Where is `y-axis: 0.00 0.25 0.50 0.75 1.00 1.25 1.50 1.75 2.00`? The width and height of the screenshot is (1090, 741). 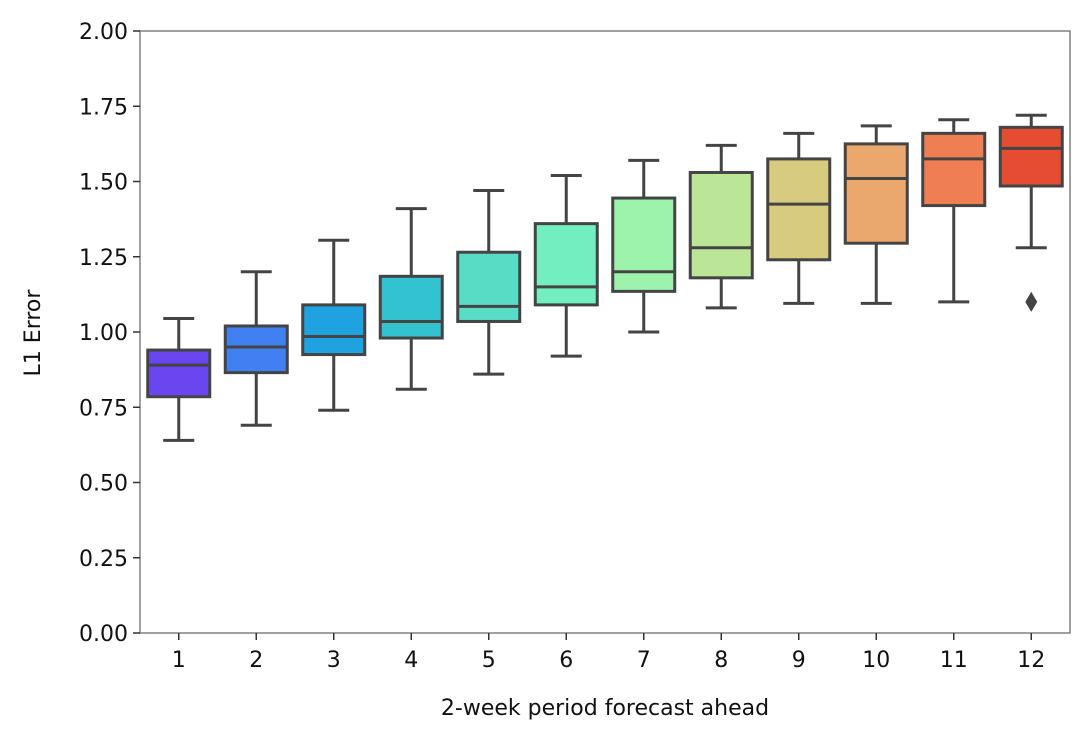 y-axis: 0.00 0.25 0.50 0.75 1.00 1.25 1.50 1.75 2.00 is located at coordinates (109, 333).